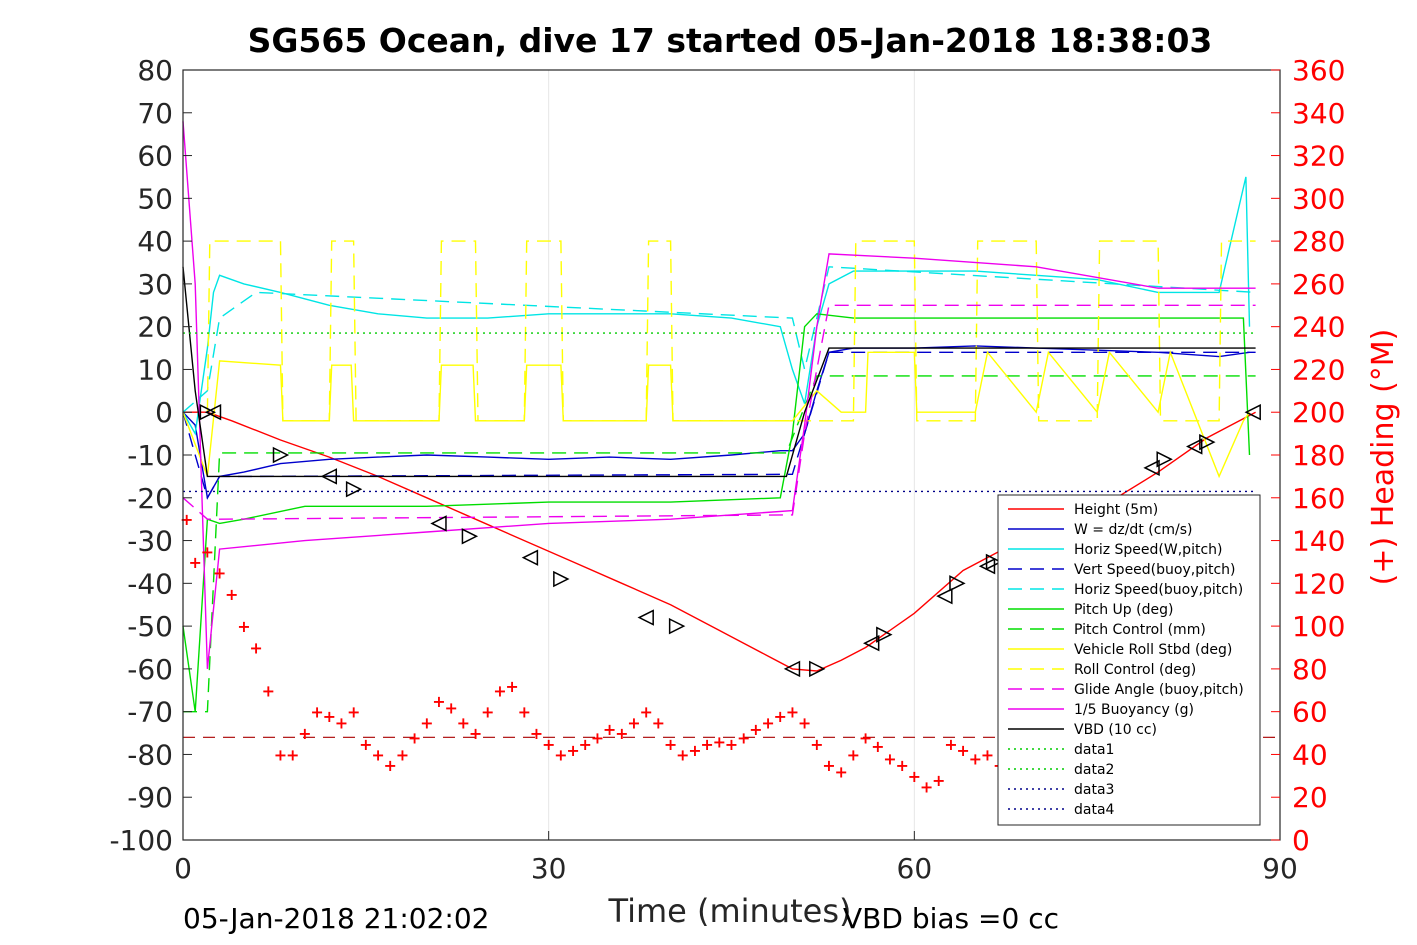  I want to click on y-tick-label: -80, so click(150, 754).